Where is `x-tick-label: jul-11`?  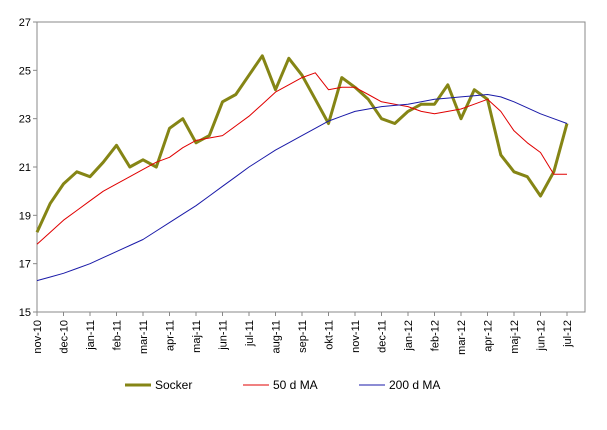 x-tick-label: jul-11 is located at coordinates (250, 333).